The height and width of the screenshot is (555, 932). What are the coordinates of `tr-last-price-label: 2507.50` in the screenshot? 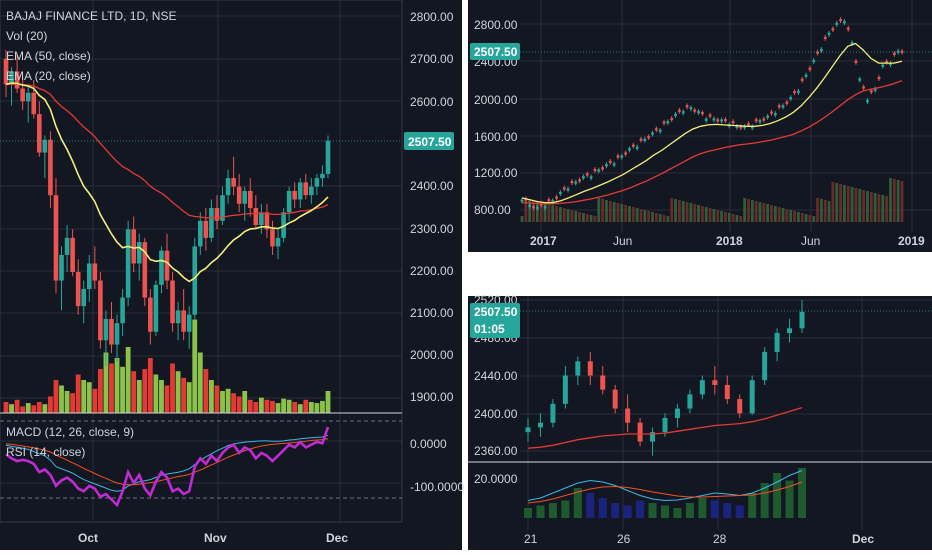 It's located at (496, 52).